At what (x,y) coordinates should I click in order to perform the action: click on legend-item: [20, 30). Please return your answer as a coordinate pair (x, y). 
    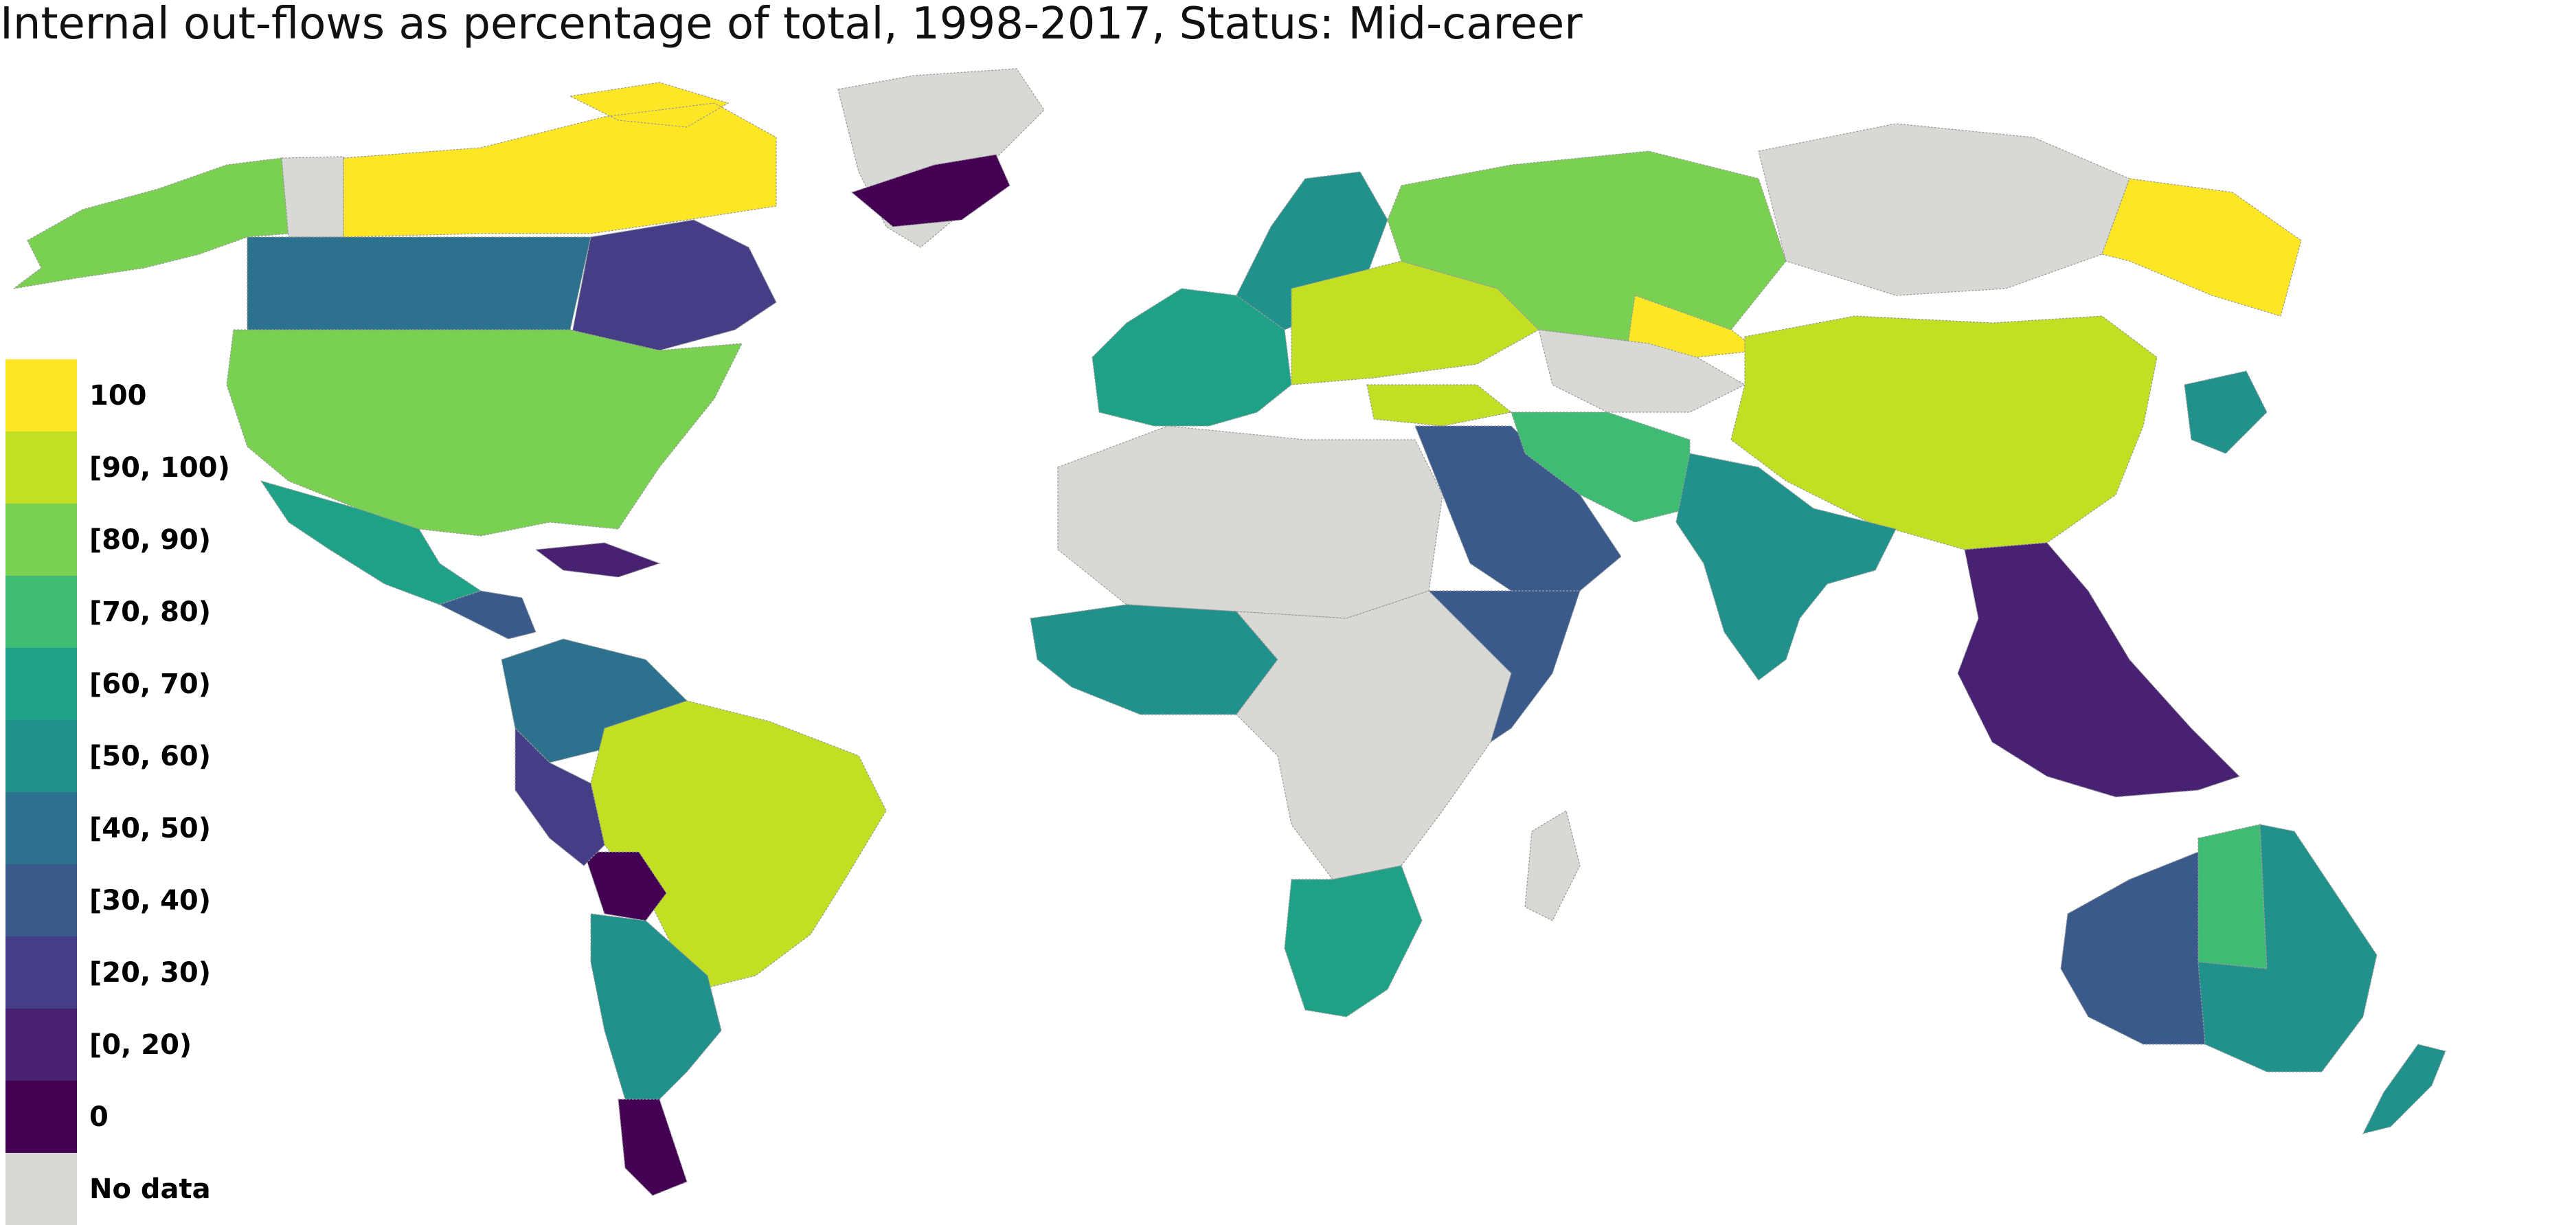
    Looking at the image, I should click on (197, 972).